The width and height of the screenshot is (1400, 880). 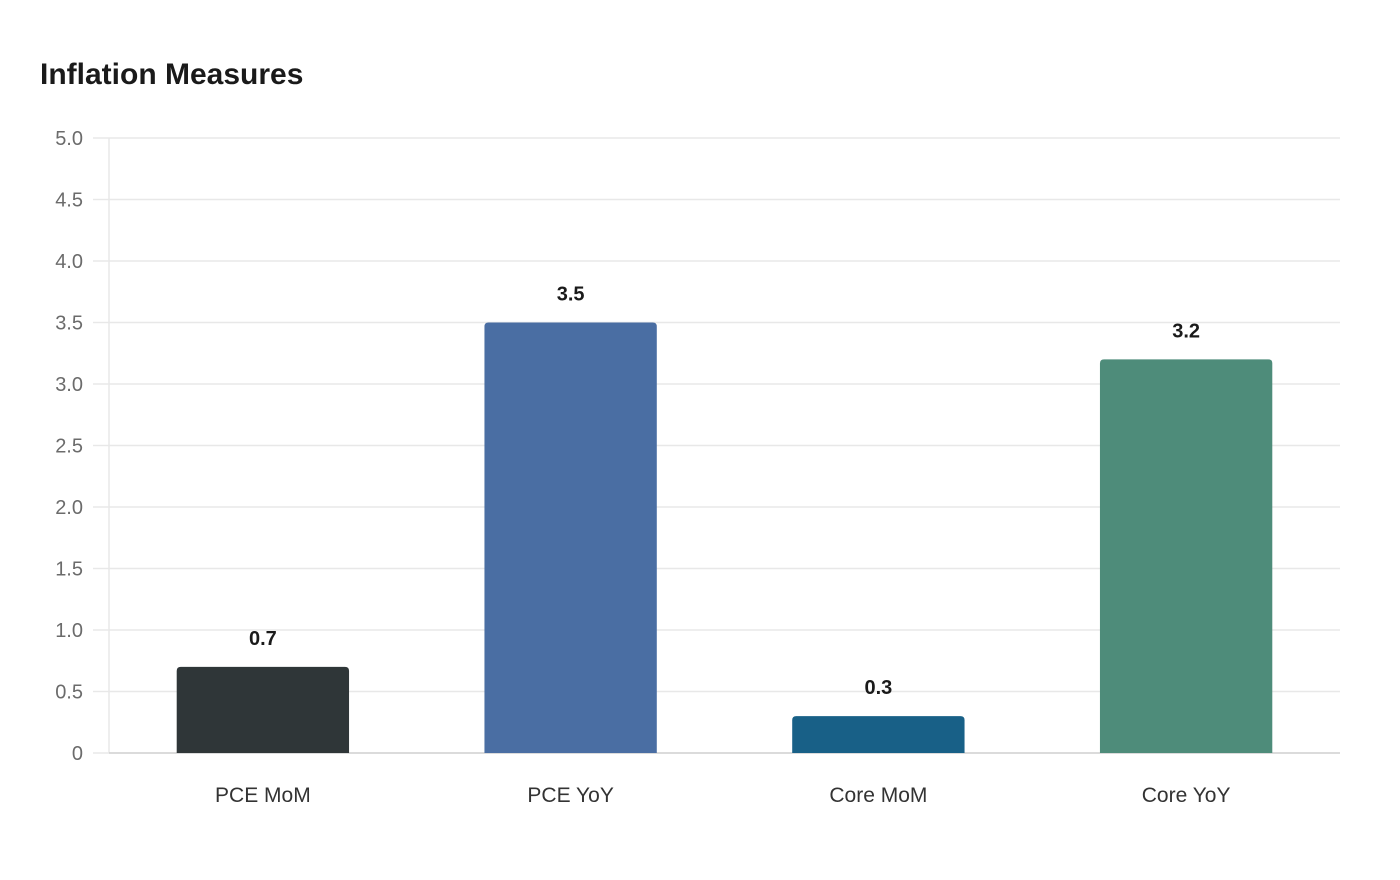 What do you see at coordinates (570, 795) in the screenshot?
I see `x-tick-label: PCE YoY` at bounding box center [570, 795].